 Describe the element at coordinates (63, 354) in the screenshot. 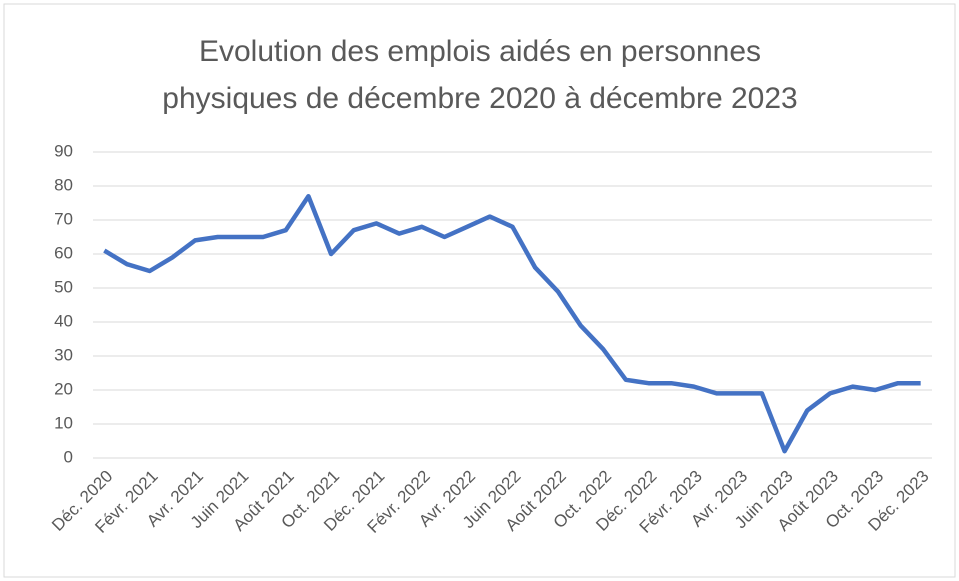

I see `y-tick-label: 30` at that location.